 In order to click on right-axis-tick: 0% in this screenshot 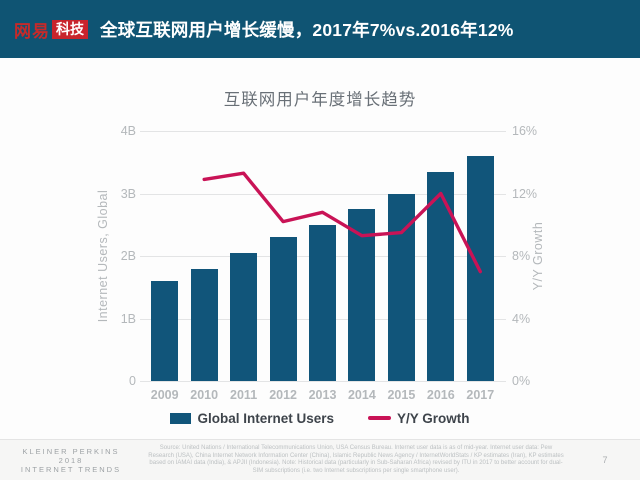, I will do `click(521, 381)`.